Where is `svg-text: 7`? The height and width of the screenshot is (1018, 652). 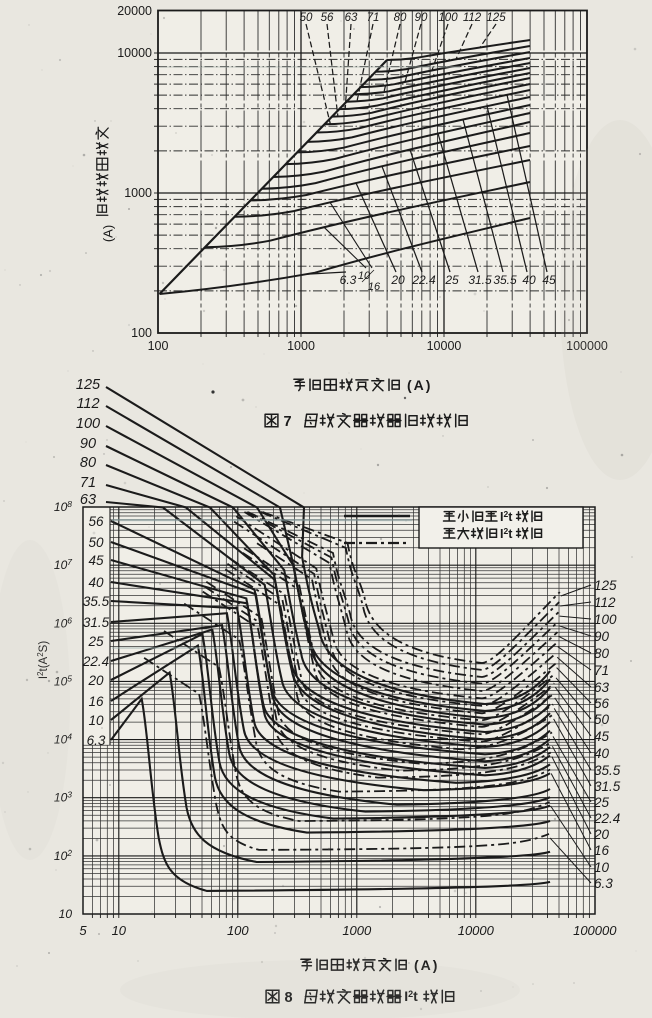
svg-text: 7 is located at coordinates (288, 422).